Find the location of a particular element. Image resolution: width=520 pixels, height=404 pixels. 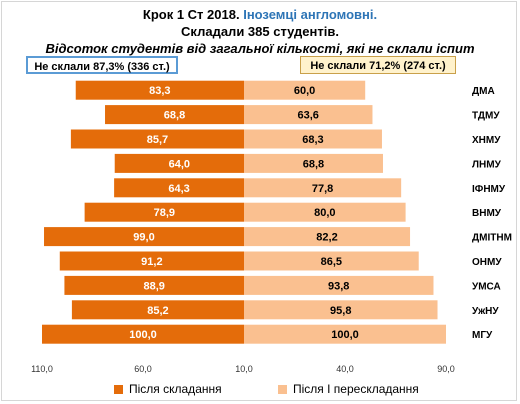

data-label-after-5: 80,0 is located at coordinates (324, 213).